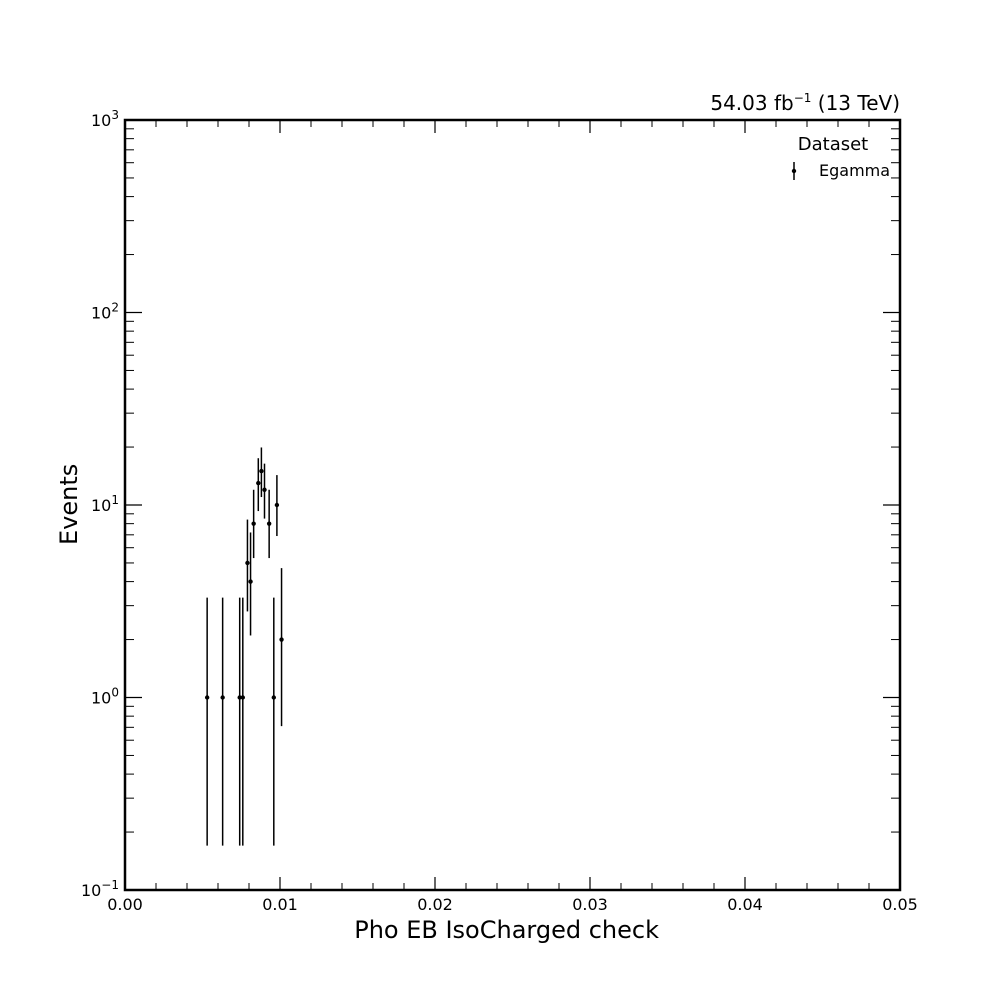 The height and width of the screenshot is (1000, 1000). Describe the element at coordinates (833, 144) in the screenshot. I see `legend-title: Dataset` at that location.